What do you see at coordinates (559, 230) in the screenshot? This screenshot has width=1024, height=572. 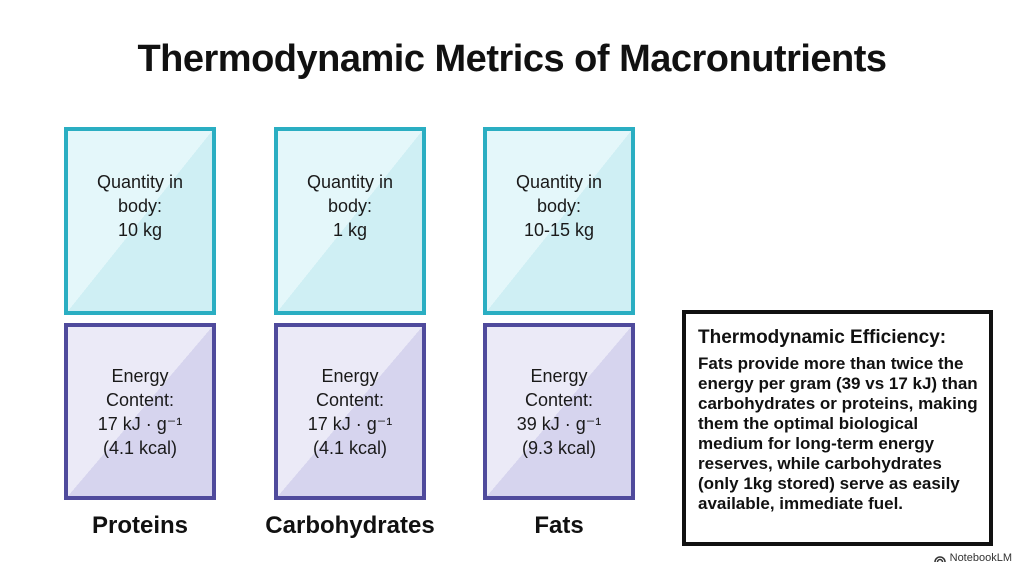 I see `quantity-value: 10-15 kg` at bounding box center [559, 230].